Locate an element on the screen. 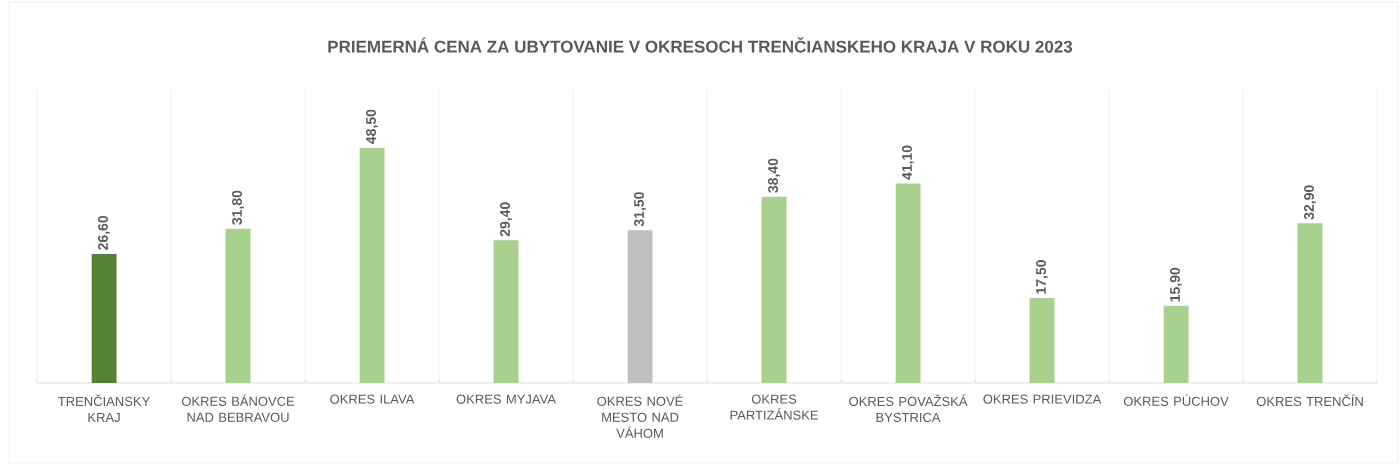  x-tick-label: TRENČIANSKY KRAJ is located at coordinates (104, 408).